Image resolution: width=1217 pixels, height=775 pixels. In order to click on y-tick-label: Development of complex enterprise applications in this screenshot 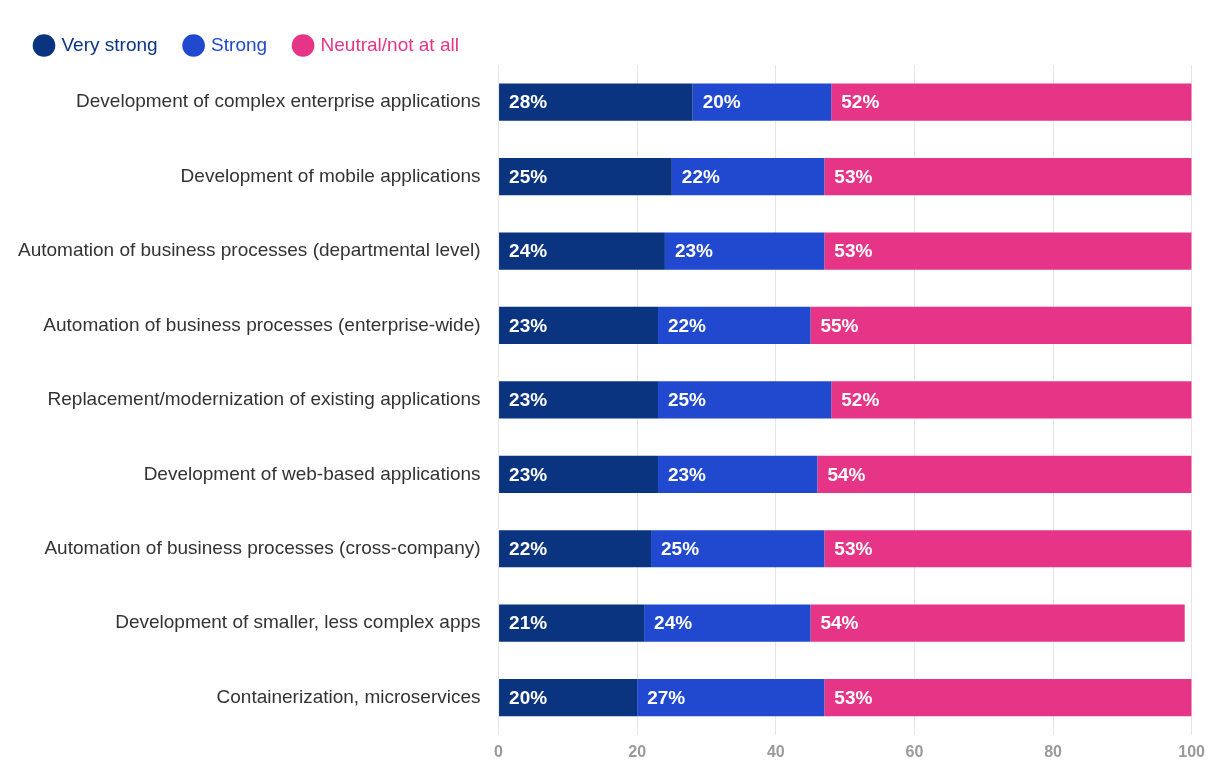, I will do `click(278, 101)`.